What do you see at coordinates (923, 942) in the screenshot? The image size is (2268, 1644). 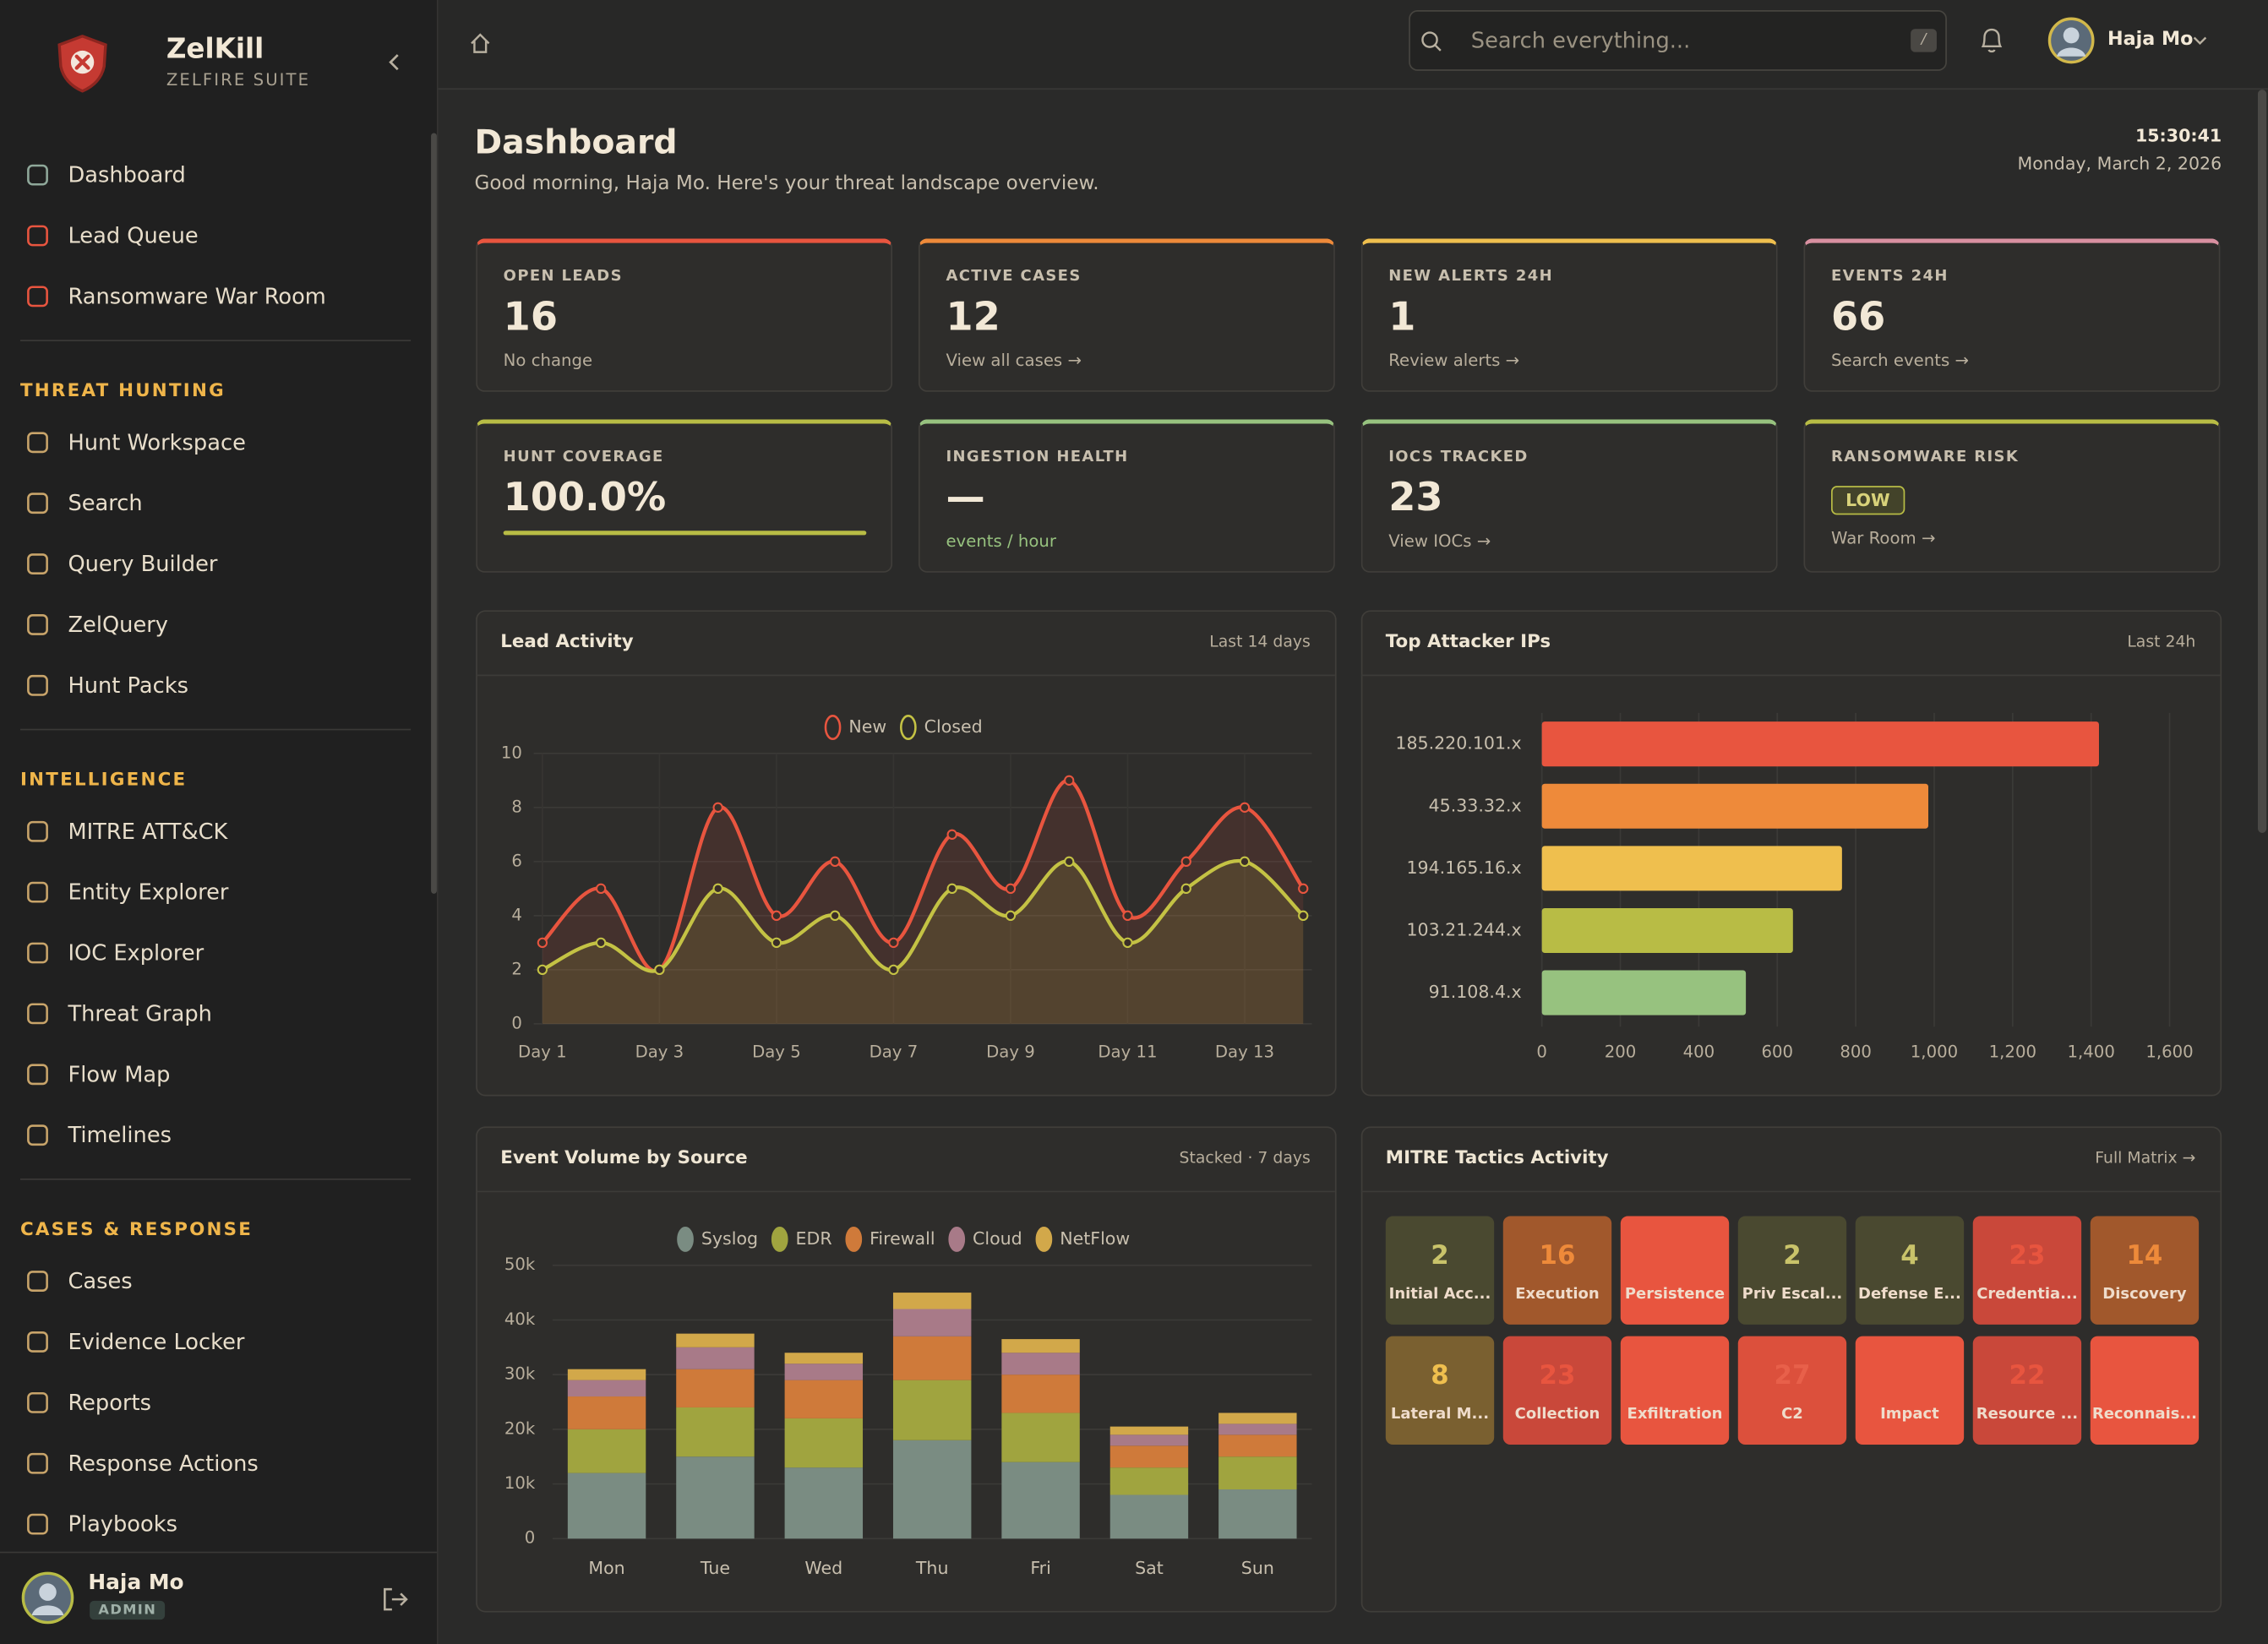 I see `series-area` at bounding box center [923, 942].